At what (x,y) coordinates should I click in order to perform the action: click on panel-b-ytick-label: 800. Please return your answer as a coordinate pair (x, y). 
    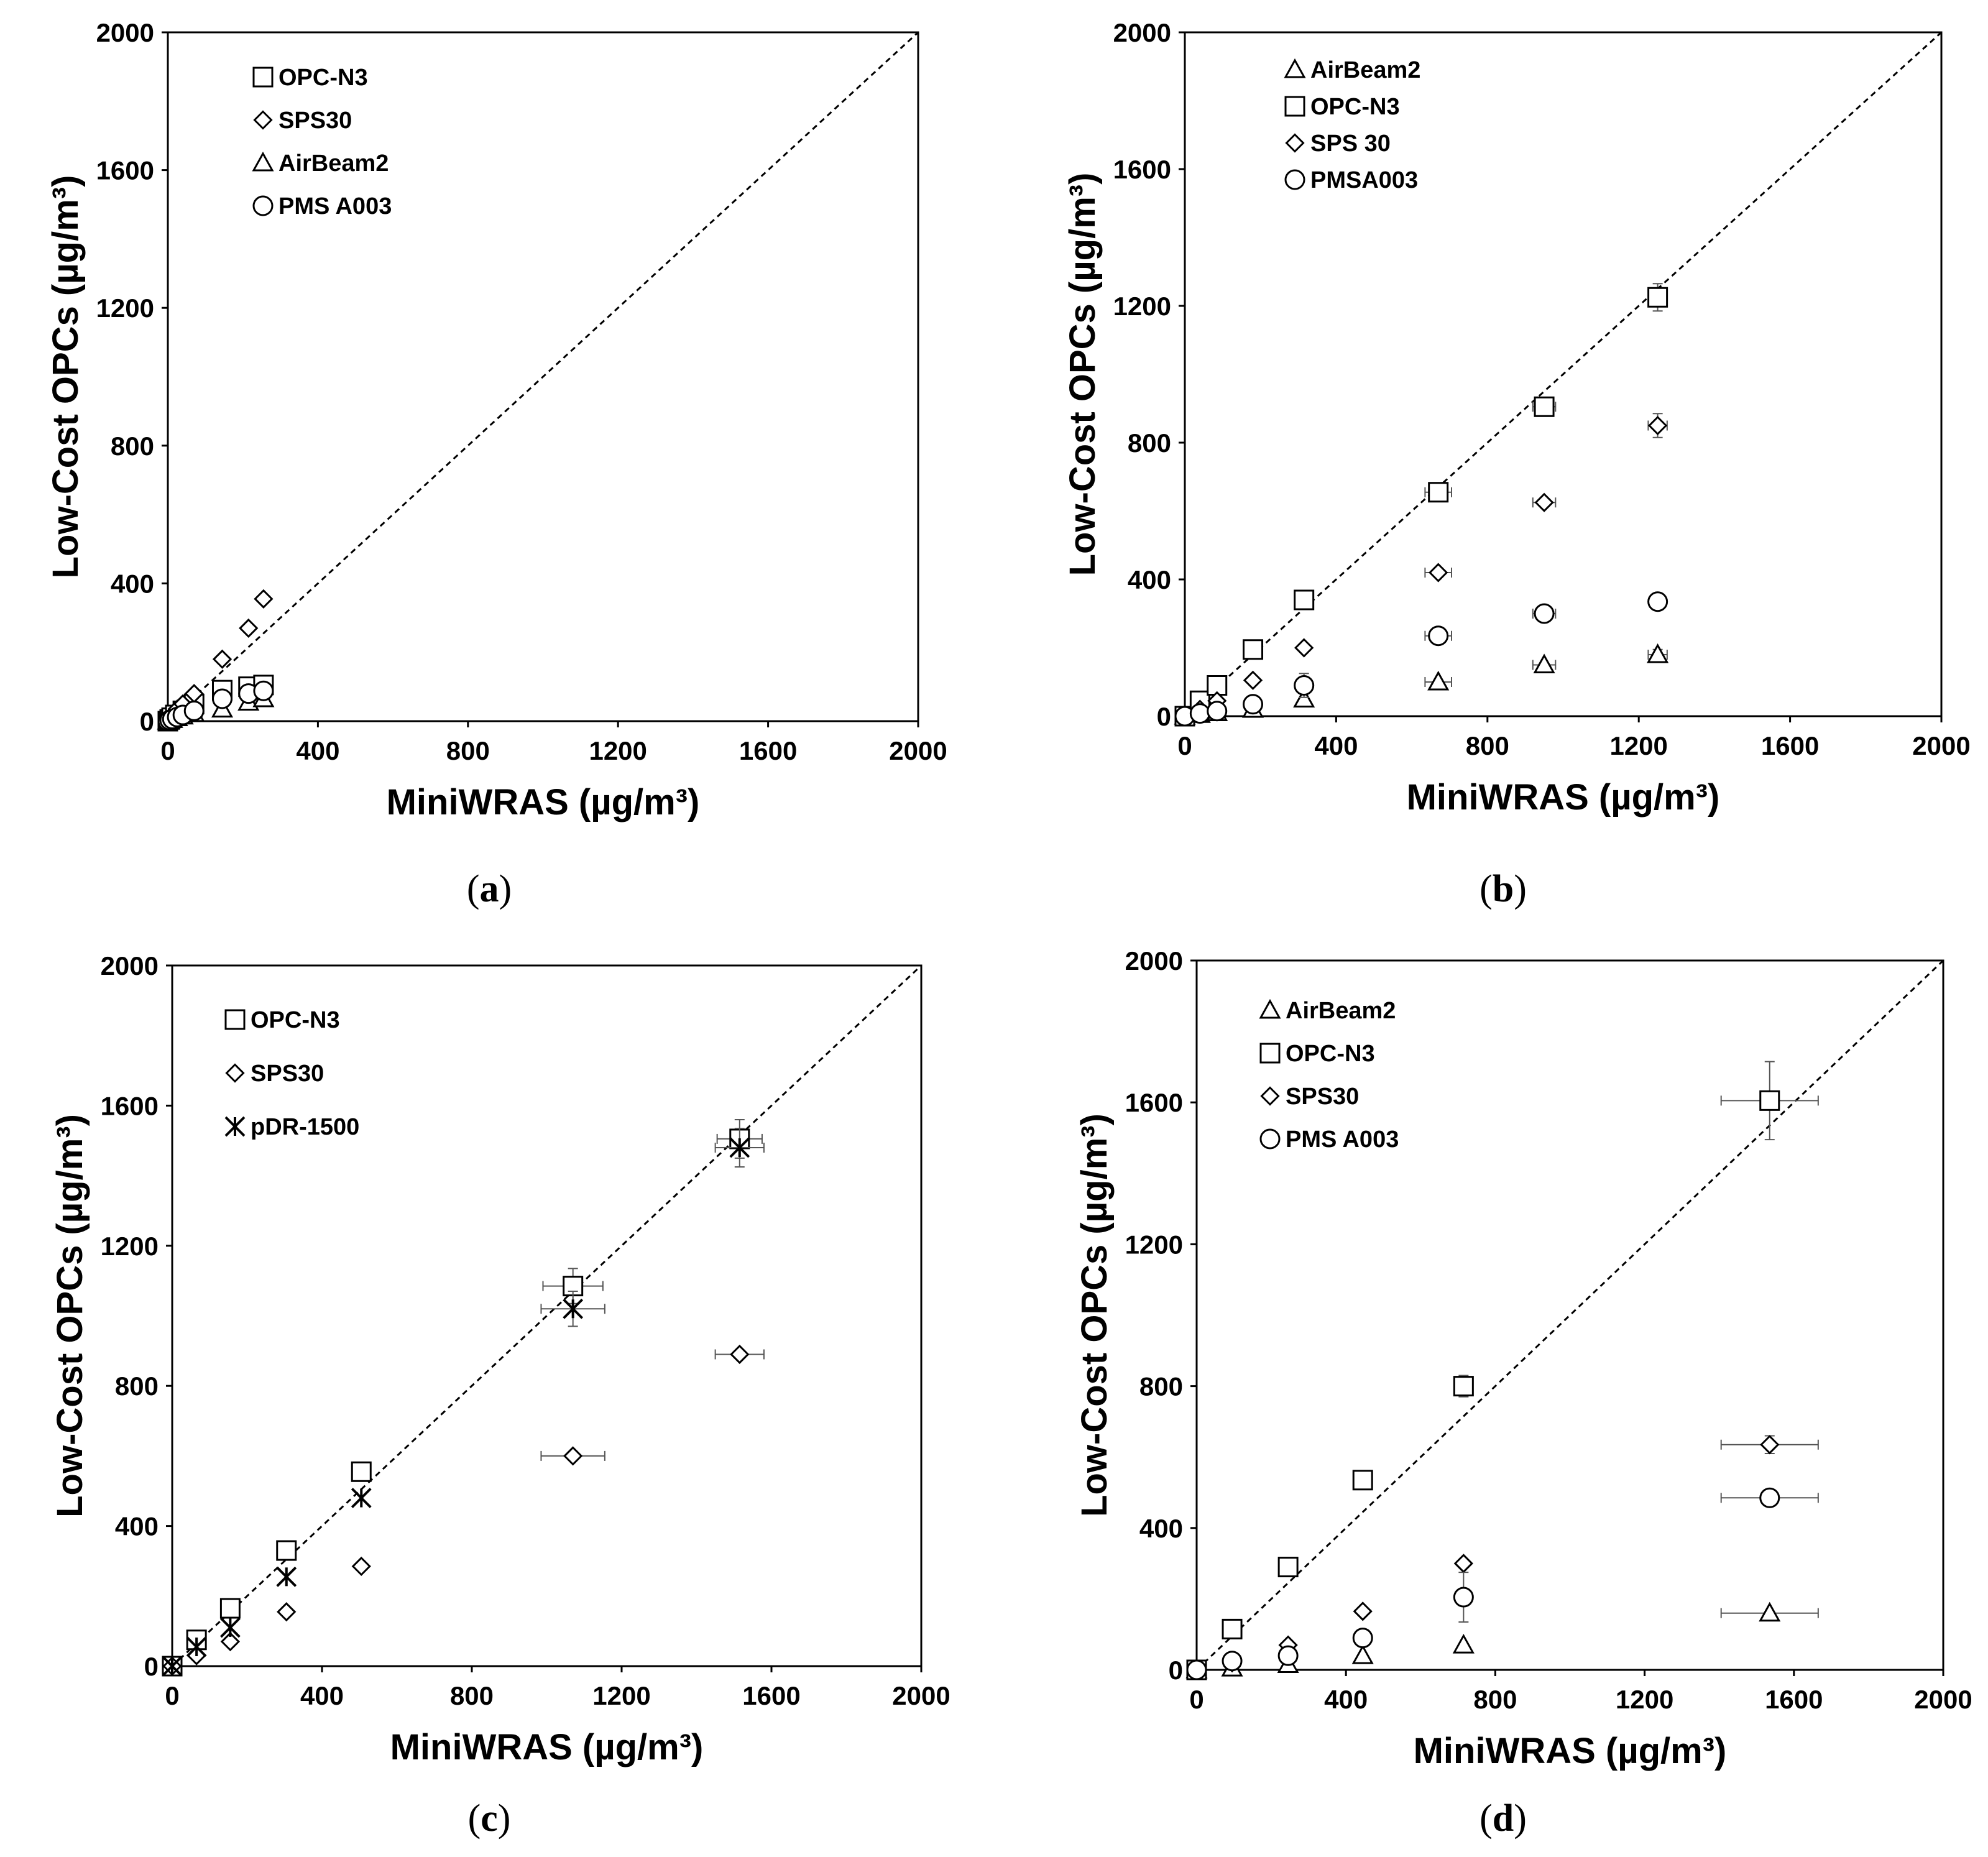
    Looking at the image, I should click on (1149, 443).